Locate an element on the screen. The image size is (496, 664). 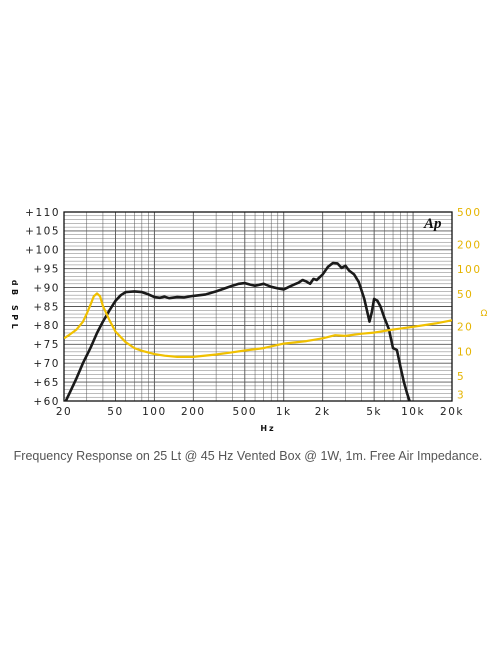
y-tick-label: +75 is located at coordinates (46, 345).